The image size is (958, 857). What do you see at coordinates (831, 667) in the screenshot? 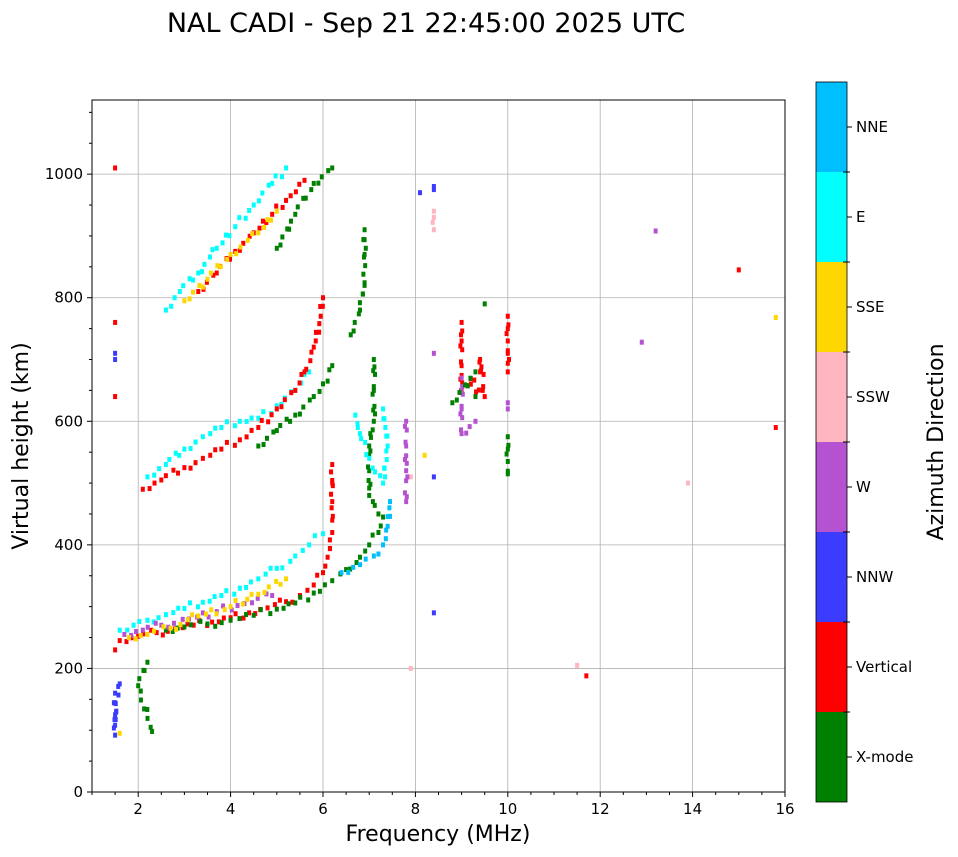
I see `colorbar-swatch-vertical` at bounding box center [831, 667].